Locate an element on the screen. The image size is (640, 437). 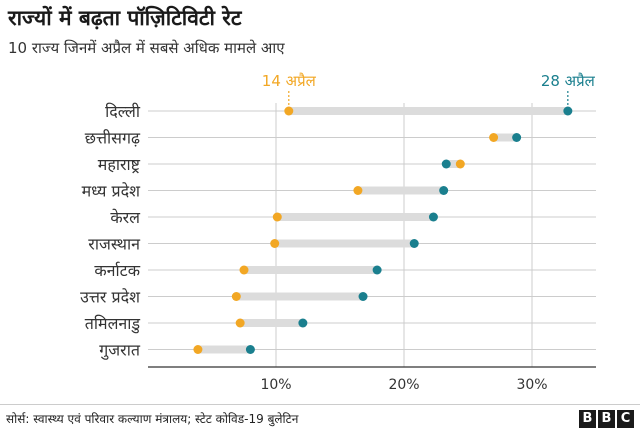
chart-title: राज्यों में बढ़ता पॉज़िटिविटी रेट is located at coordinates (125, 18).